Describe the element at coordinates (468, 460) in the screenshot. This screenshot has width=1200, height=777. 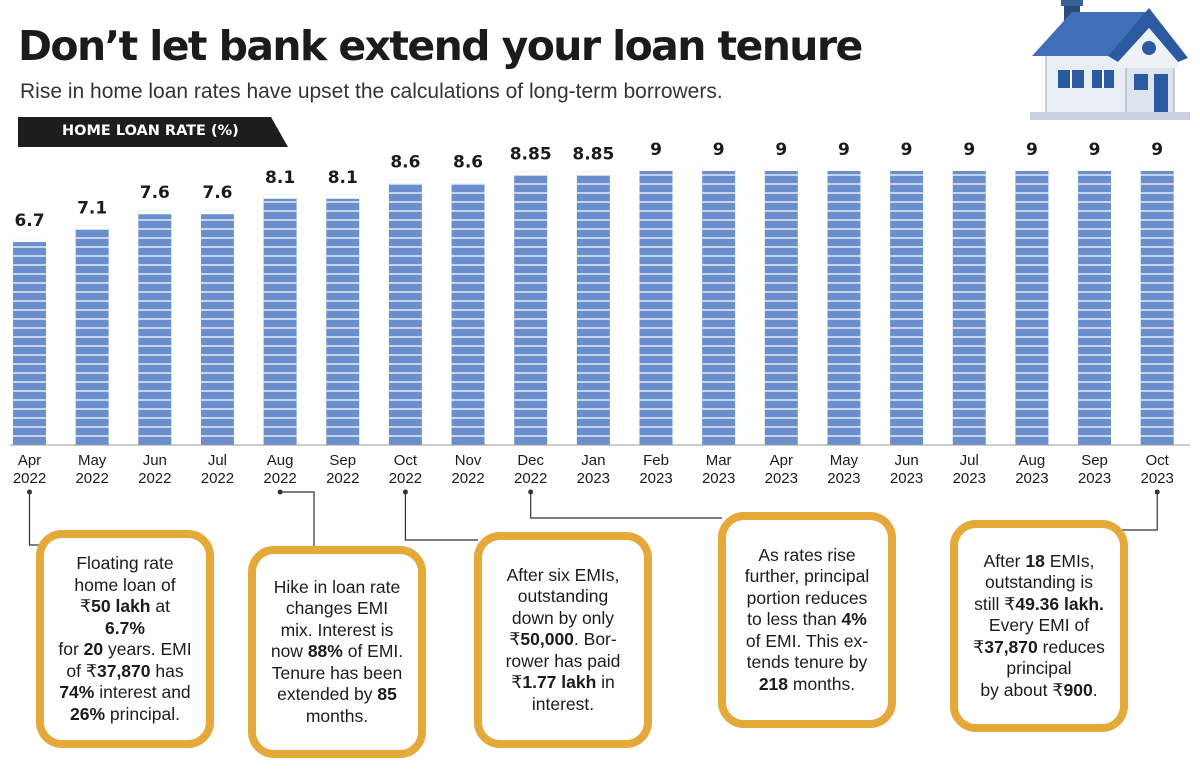
I see `tick-label-month: Nov` at that location.